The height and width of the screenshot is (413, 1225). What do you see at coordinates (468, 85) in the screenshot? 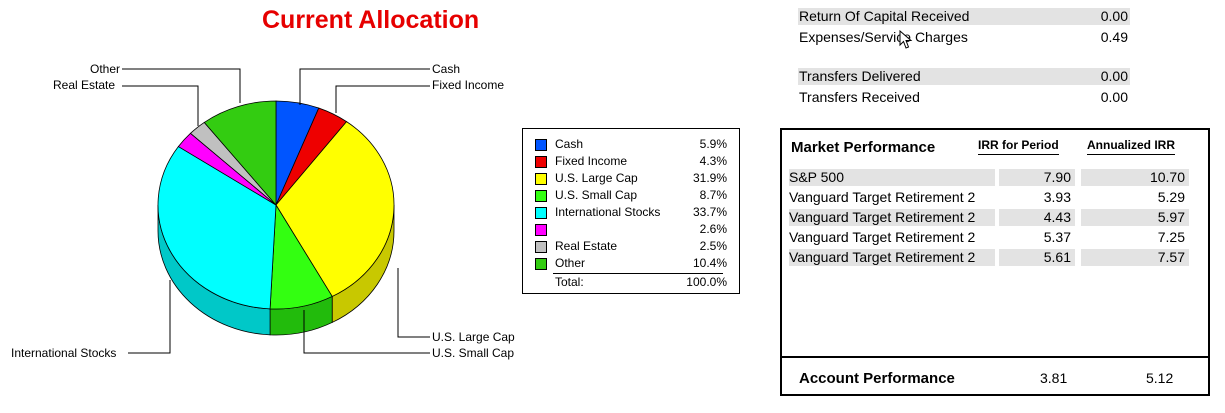
I see `callout-fixed-income: Fixed Income` at bounding box center [468, 85].